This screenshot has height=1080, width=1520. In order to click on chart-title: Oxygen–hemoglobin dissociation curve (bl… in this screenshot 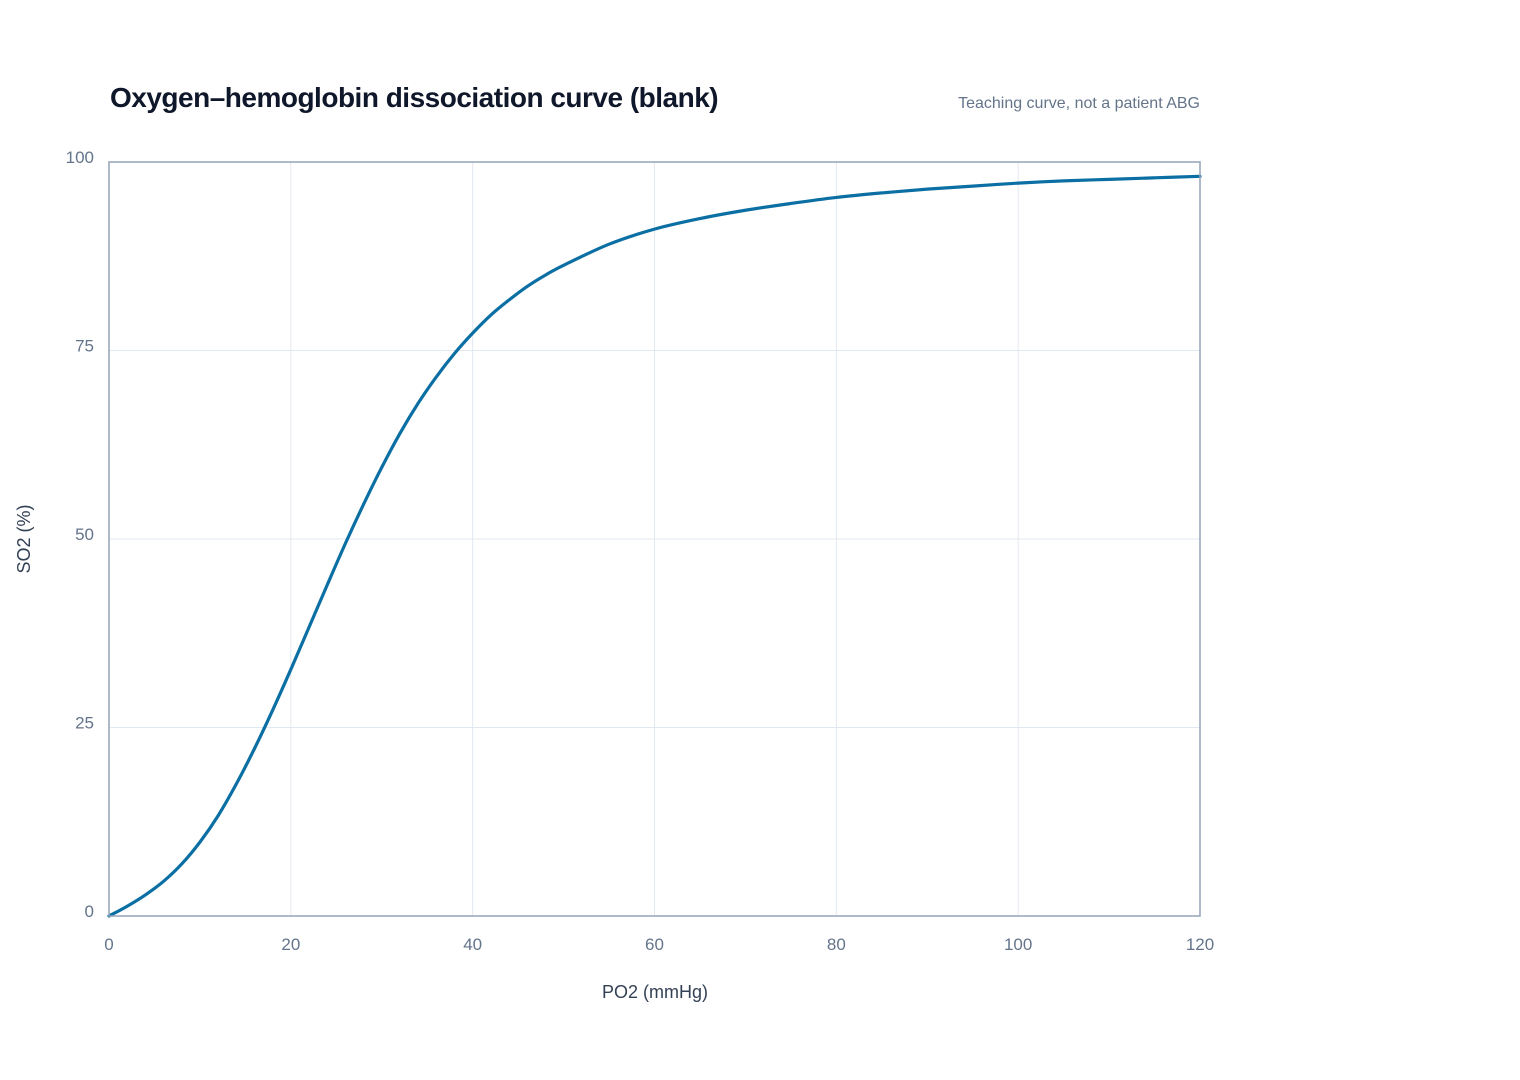, I will do `click(414, 97)`.